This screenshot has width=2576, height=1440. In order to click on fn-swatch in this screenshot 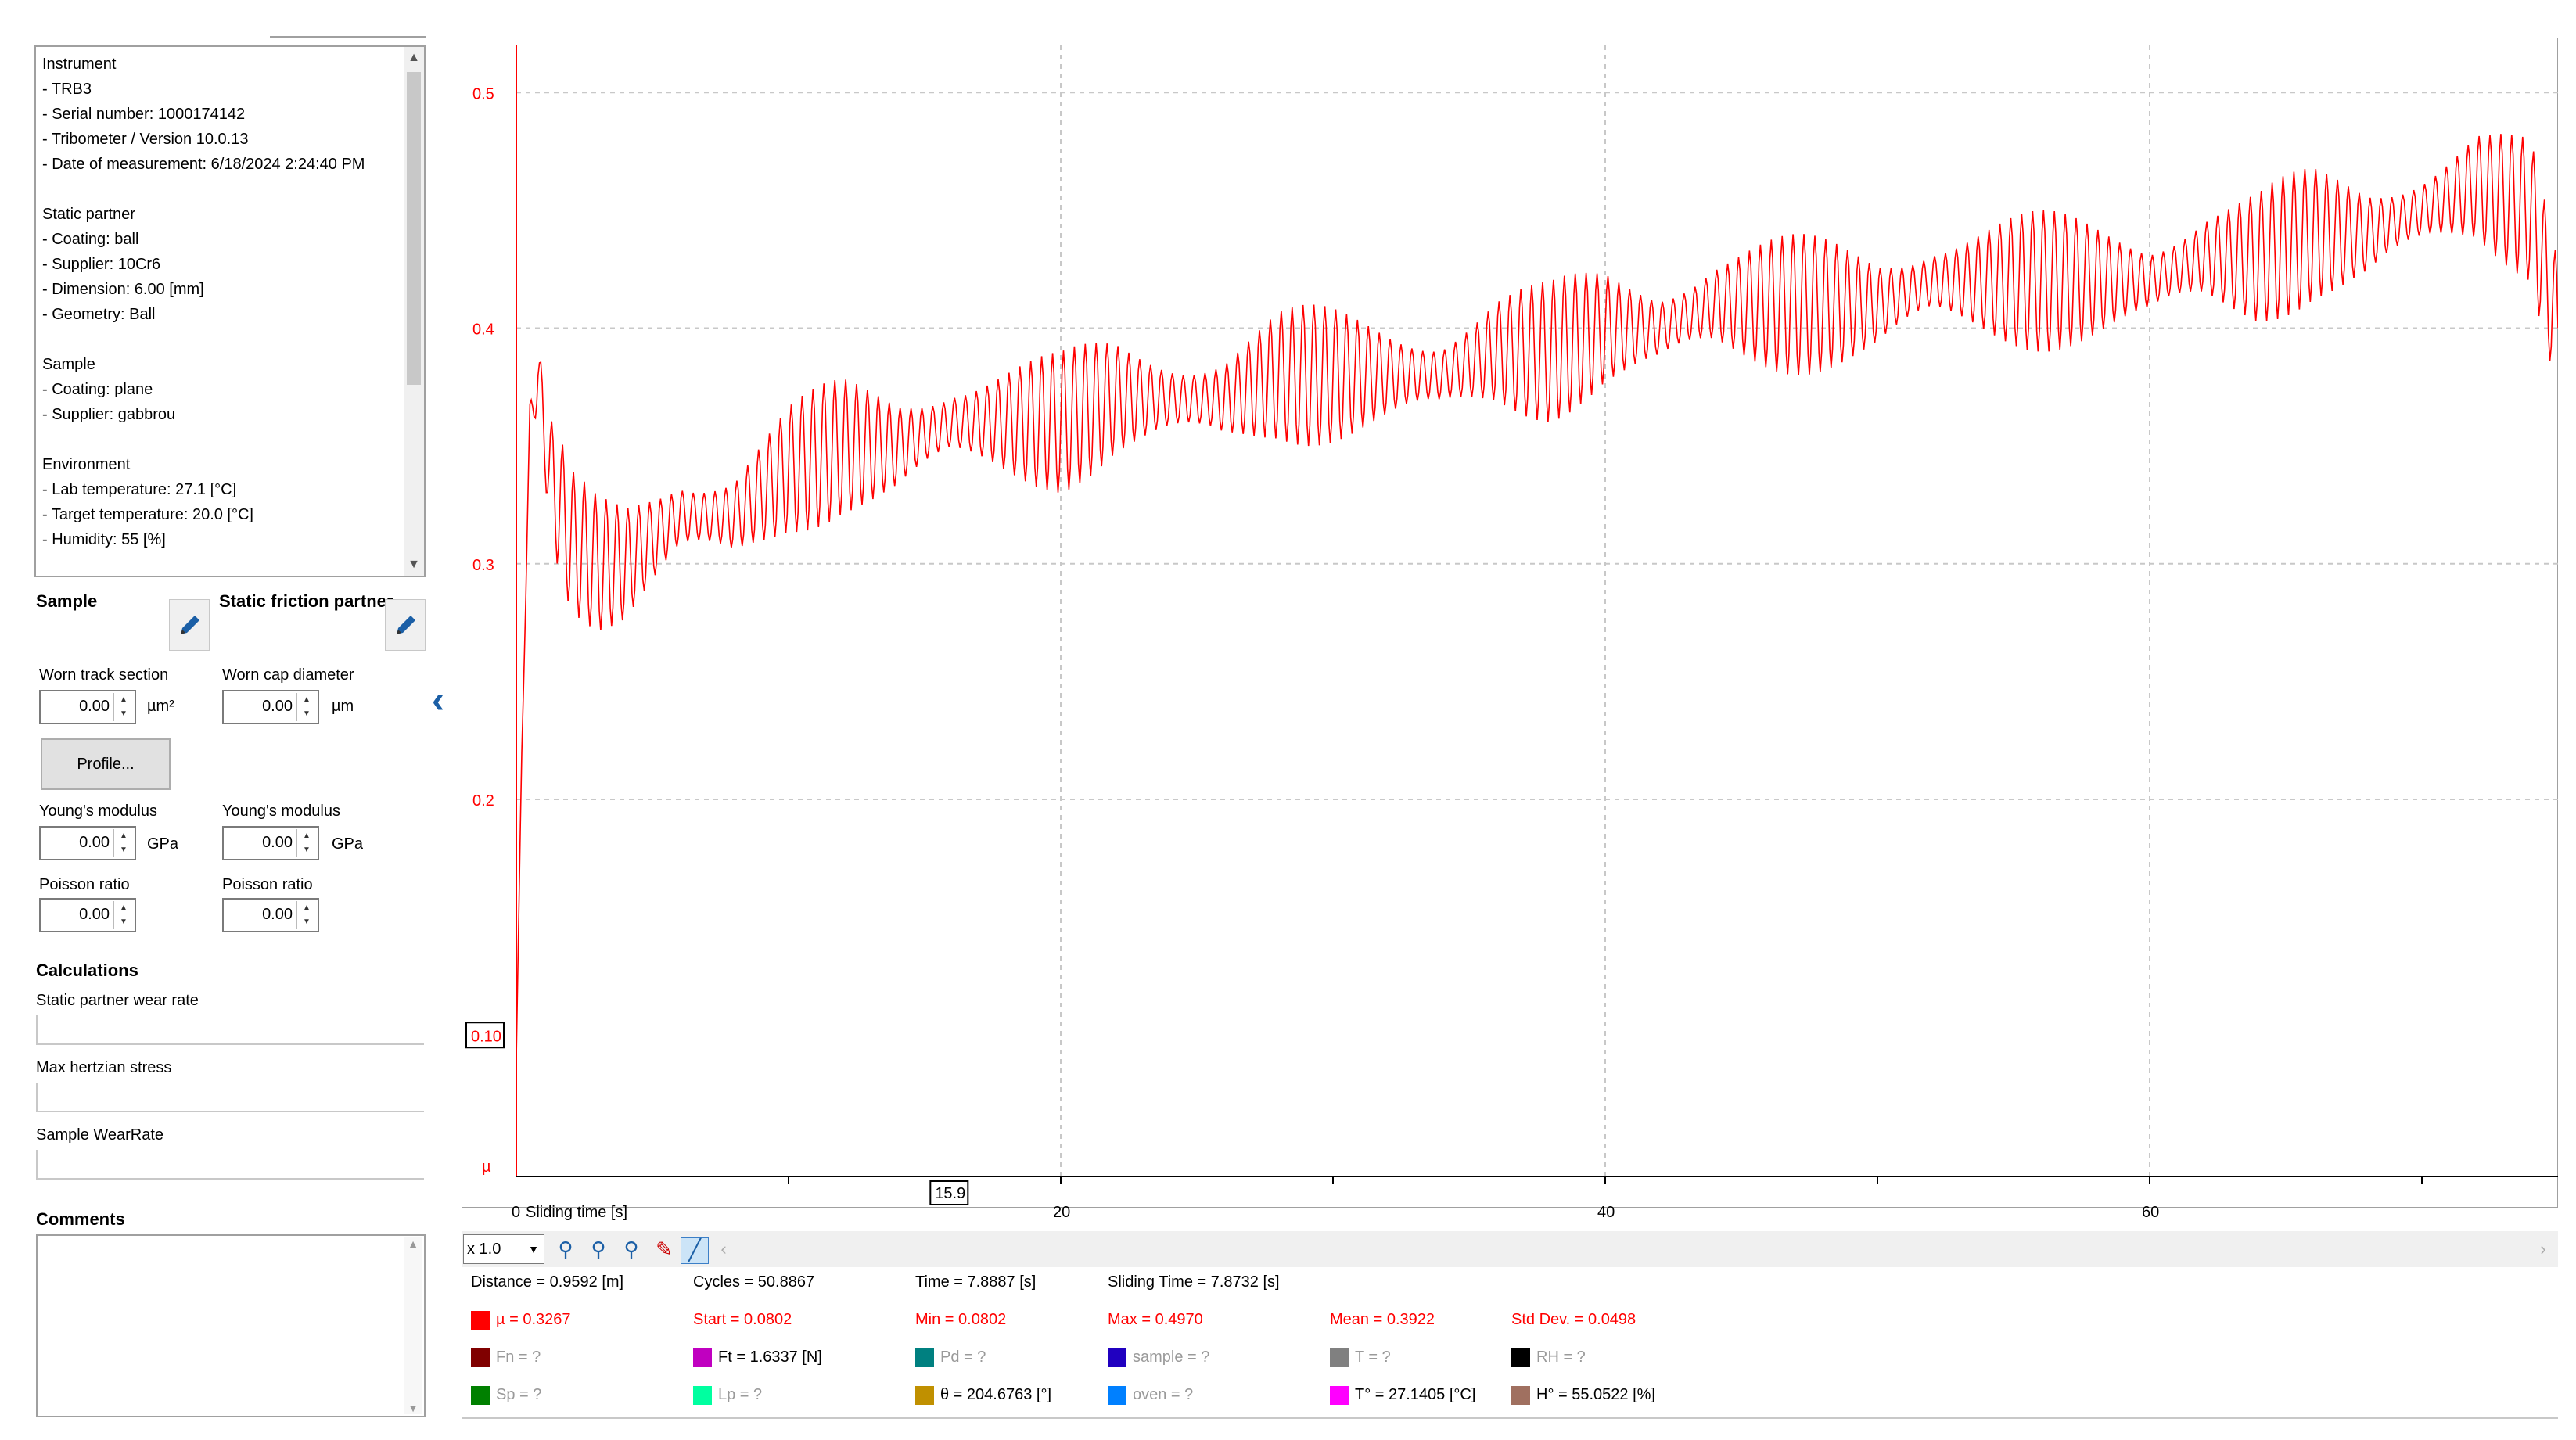, I will do `click(481, 1357)`.